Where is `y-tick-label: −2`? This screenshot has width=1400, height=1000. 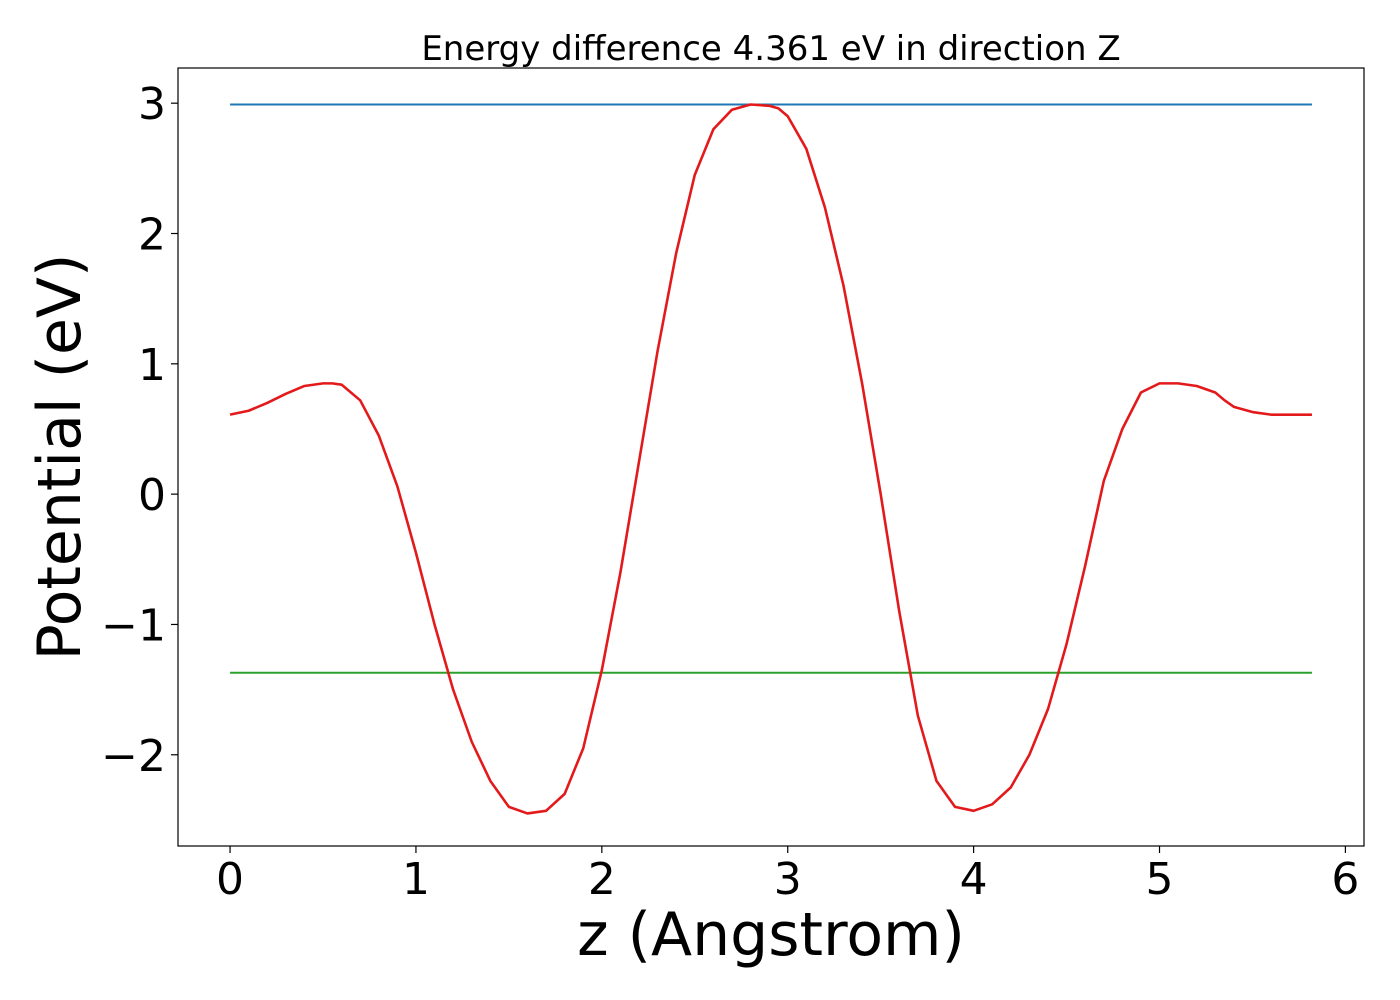 y-tick-label: −2 is located at coordinates (133, 756).